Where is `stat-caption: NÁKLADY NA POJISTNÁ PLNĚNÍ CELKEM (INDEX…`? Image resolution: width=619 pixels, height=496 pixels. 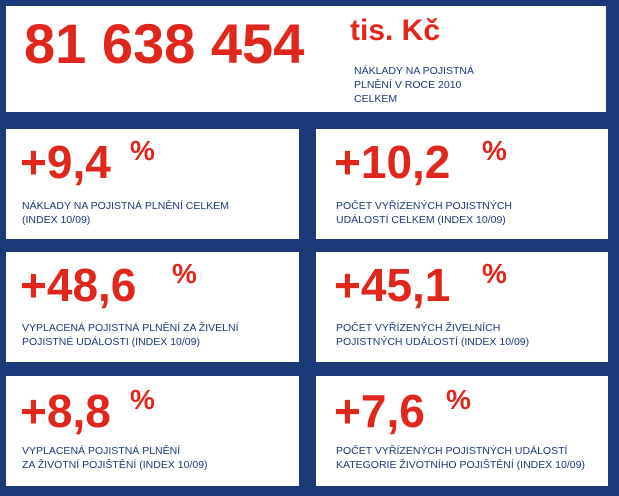 stat-caption: NÁKLADY NA POJISTNÁ PLNĚNÍ CELKEM (INDEX… is located at coordinates (125, 213).